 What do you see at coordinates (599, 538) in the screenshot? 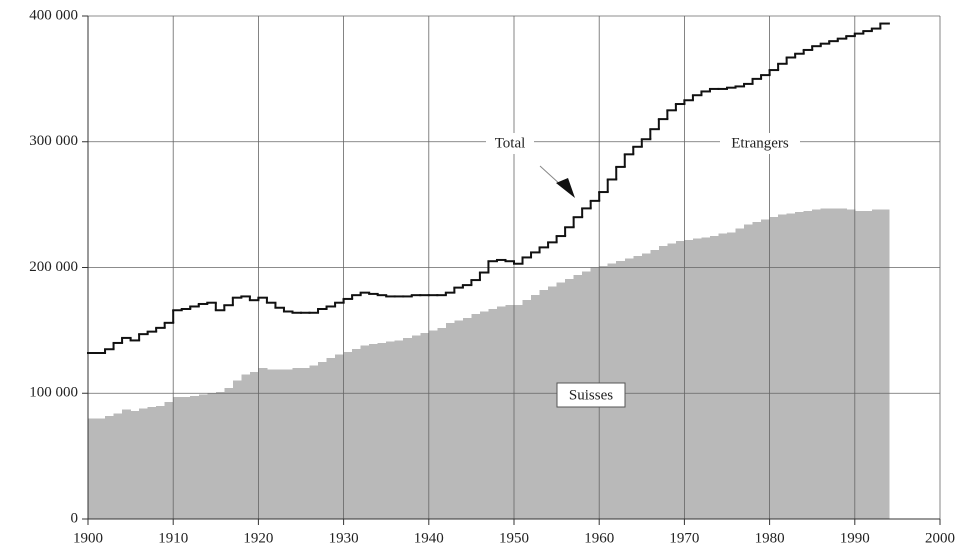
I see `x-tick-label: 1960` at bounding box center [599, 538].